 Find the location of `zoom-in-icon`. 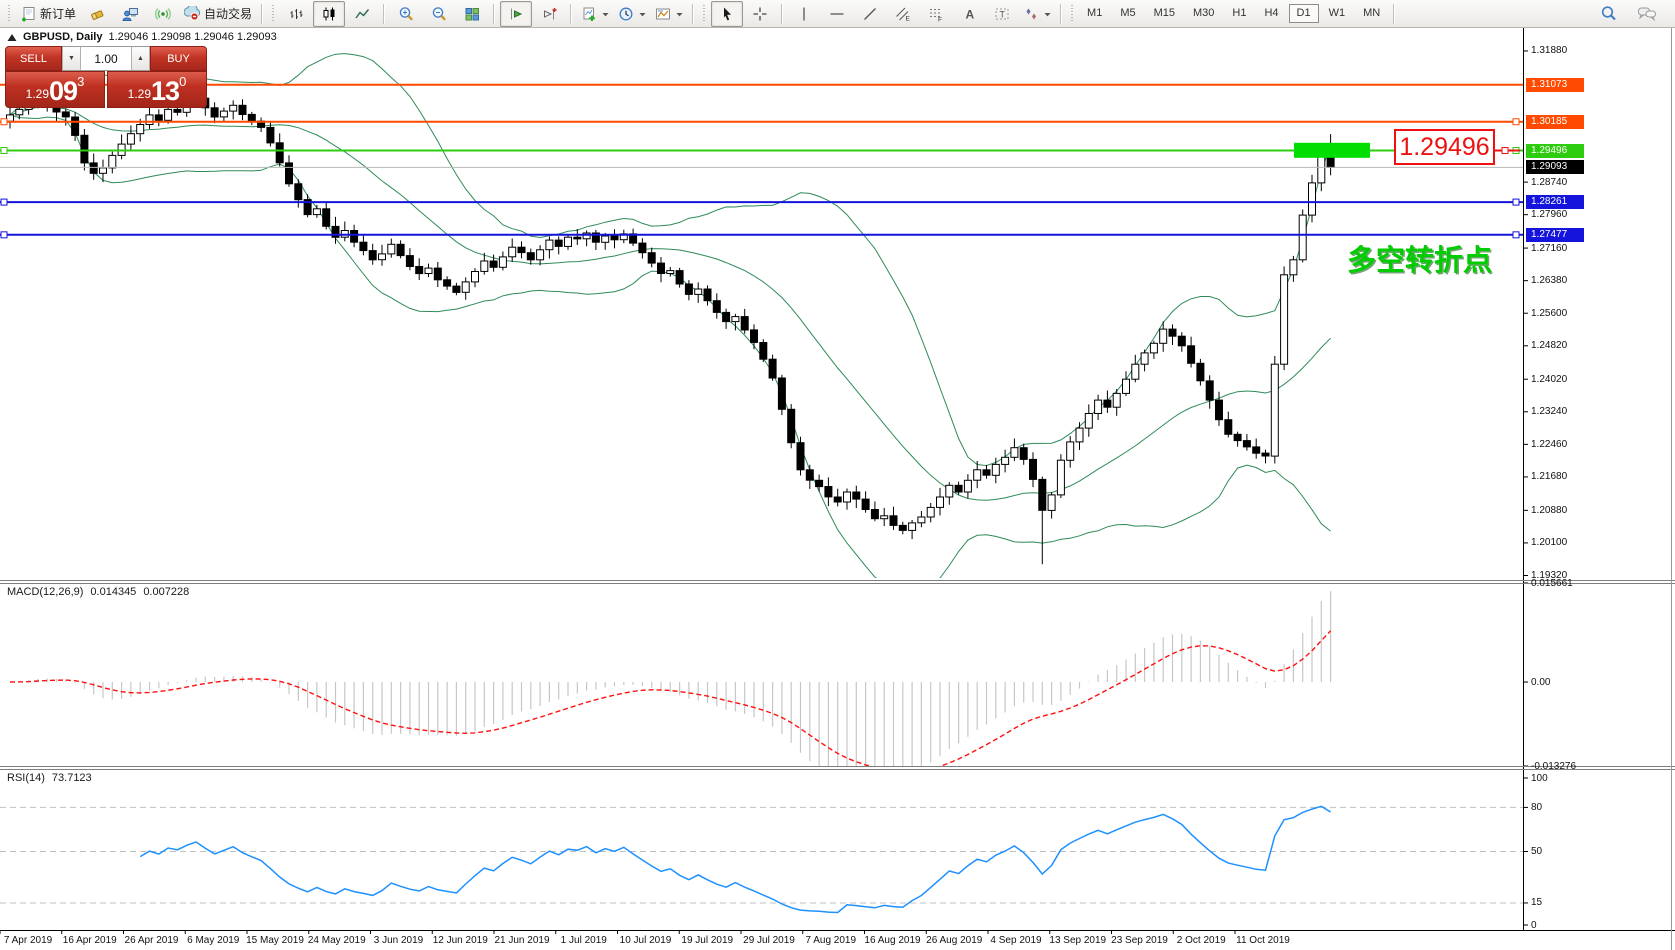

zoom-in-icon is located at coordinates (406, 13).